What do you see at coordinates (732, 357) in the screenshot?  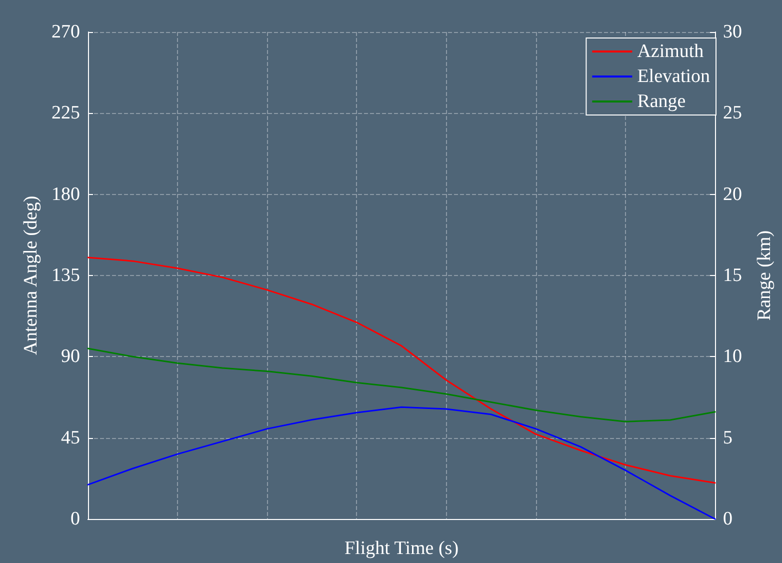 I see `y2-tick-label: 10` at bounding box center [732, 357].